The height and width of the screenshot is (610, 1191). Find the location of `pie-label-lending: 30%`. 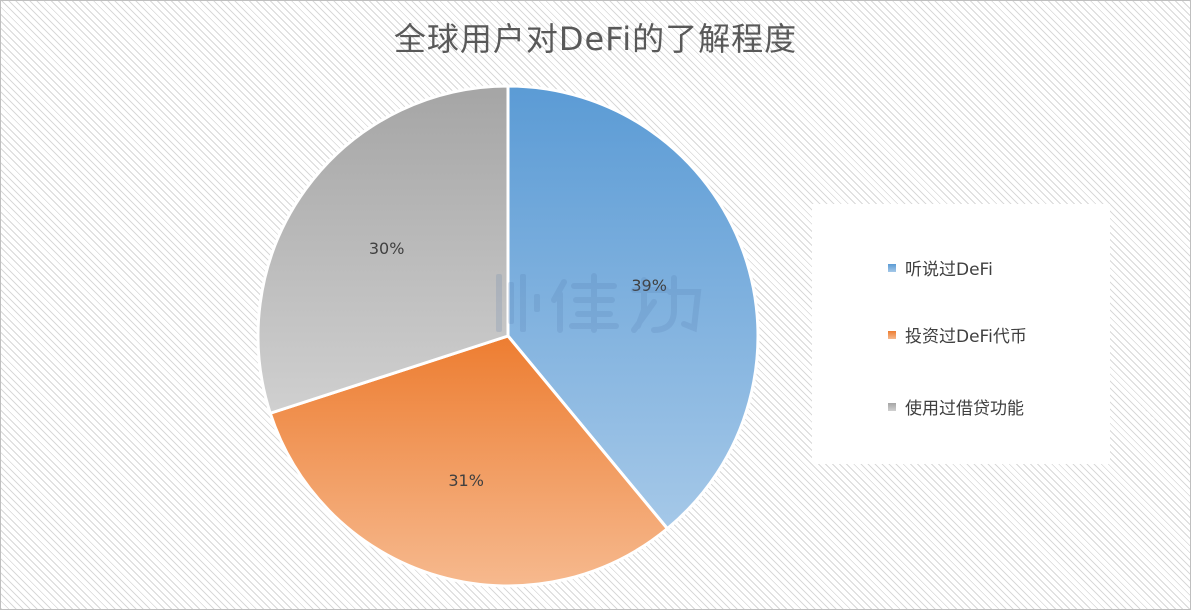

pie-label-lending: 30% is located at coordinates (387, 248).